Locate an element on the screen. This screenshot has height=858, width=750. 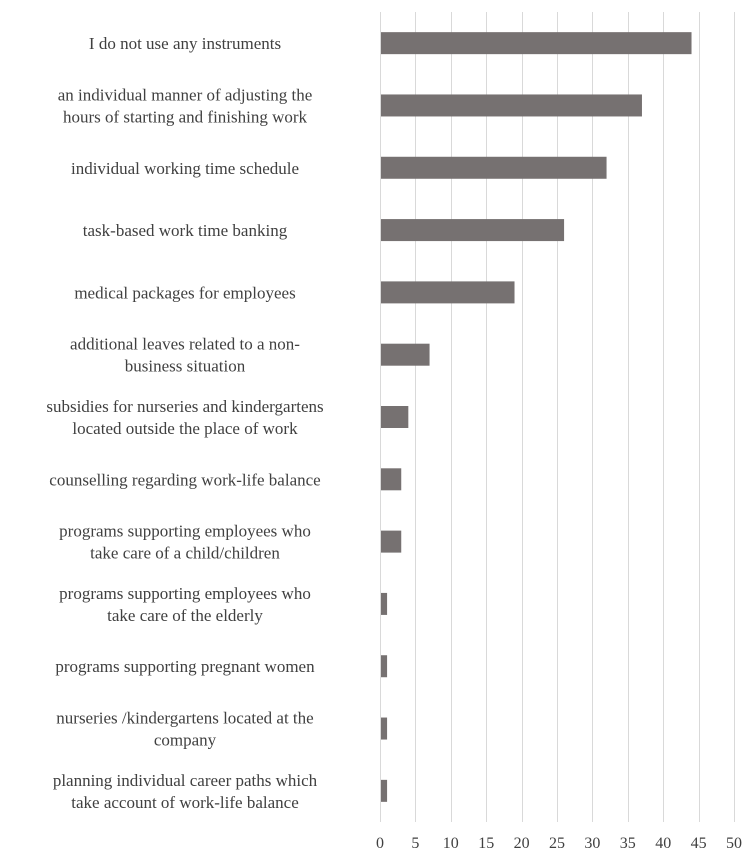
category-label-line: individual working time schedule is located at coordinates (185, 168).